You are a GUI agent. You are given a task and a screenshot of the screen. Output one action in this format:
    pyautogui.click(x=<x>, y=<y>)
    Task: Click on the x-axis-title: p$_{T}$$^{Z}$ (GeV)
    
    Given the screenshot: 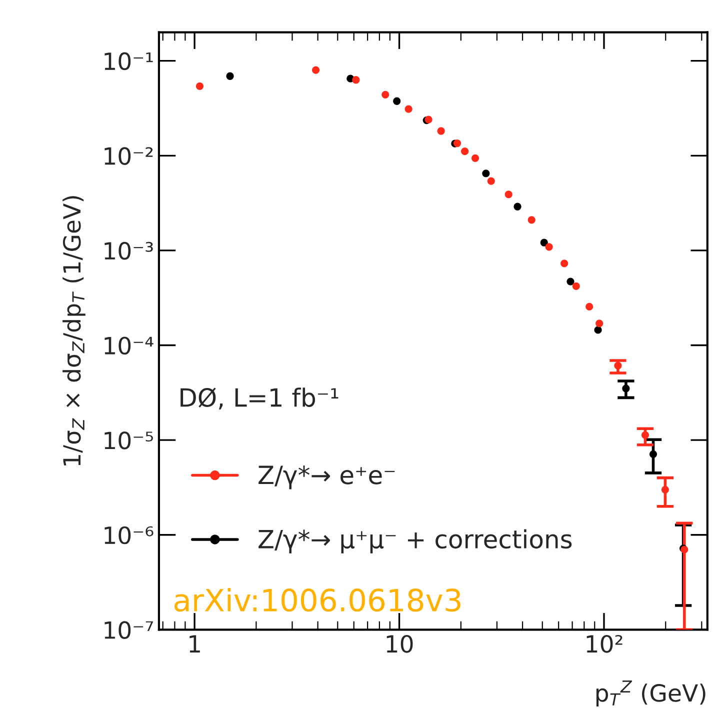 What is the action you would take?
    pyautogui.click(x=651, y=693)
    